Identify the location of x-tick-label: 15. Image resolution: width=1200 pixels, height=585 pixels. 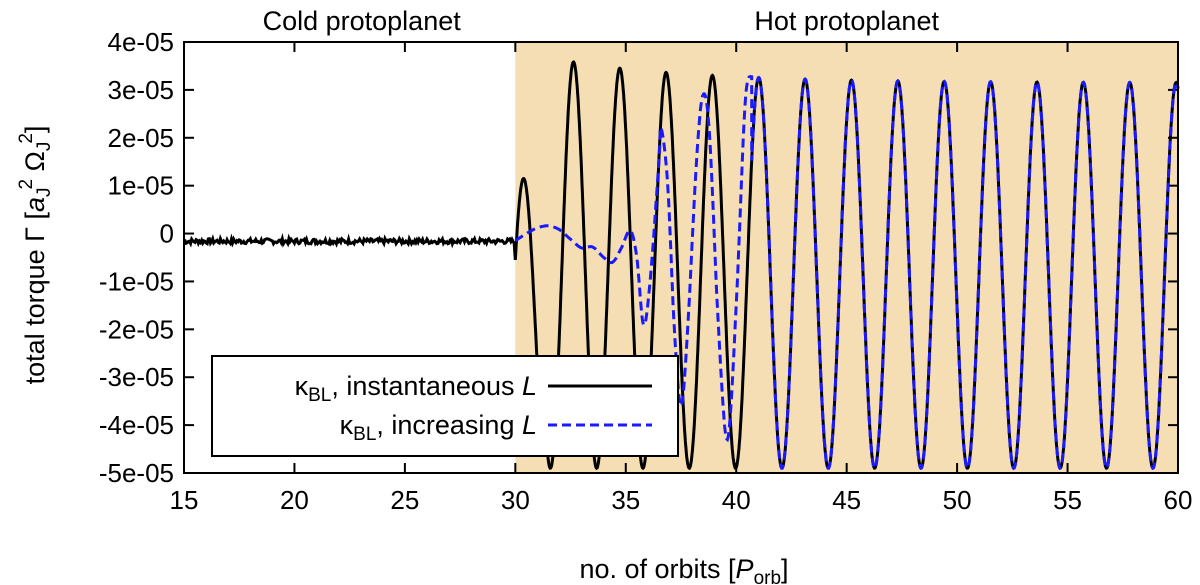
(184, 500).